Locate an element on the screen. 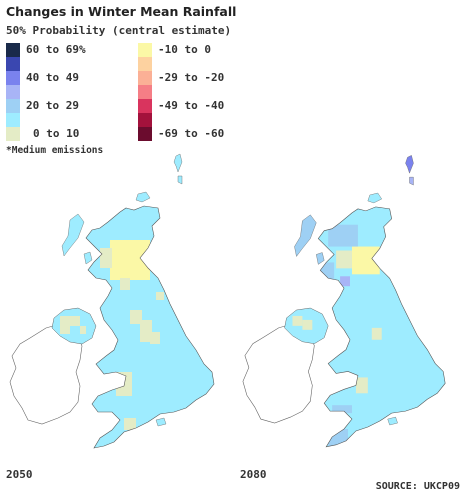  chart-title: Changes in Winter Mean Rainfall is located at coordinates (121, 11).